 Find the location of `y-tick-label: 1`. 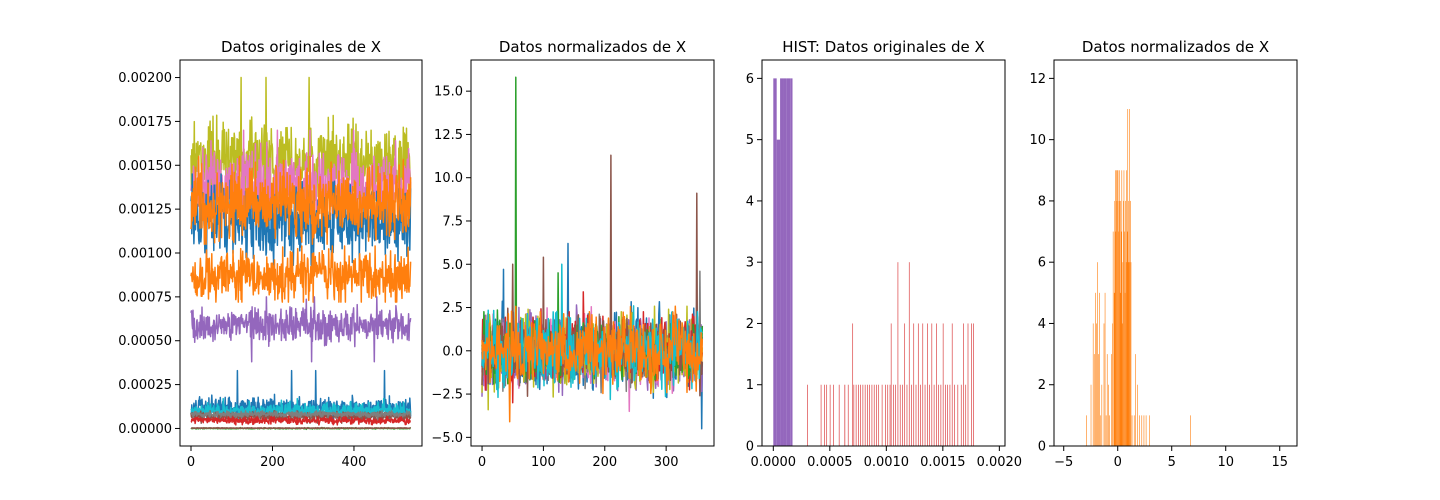

y-tick-label: 1 is located at coordinates (750, 385).